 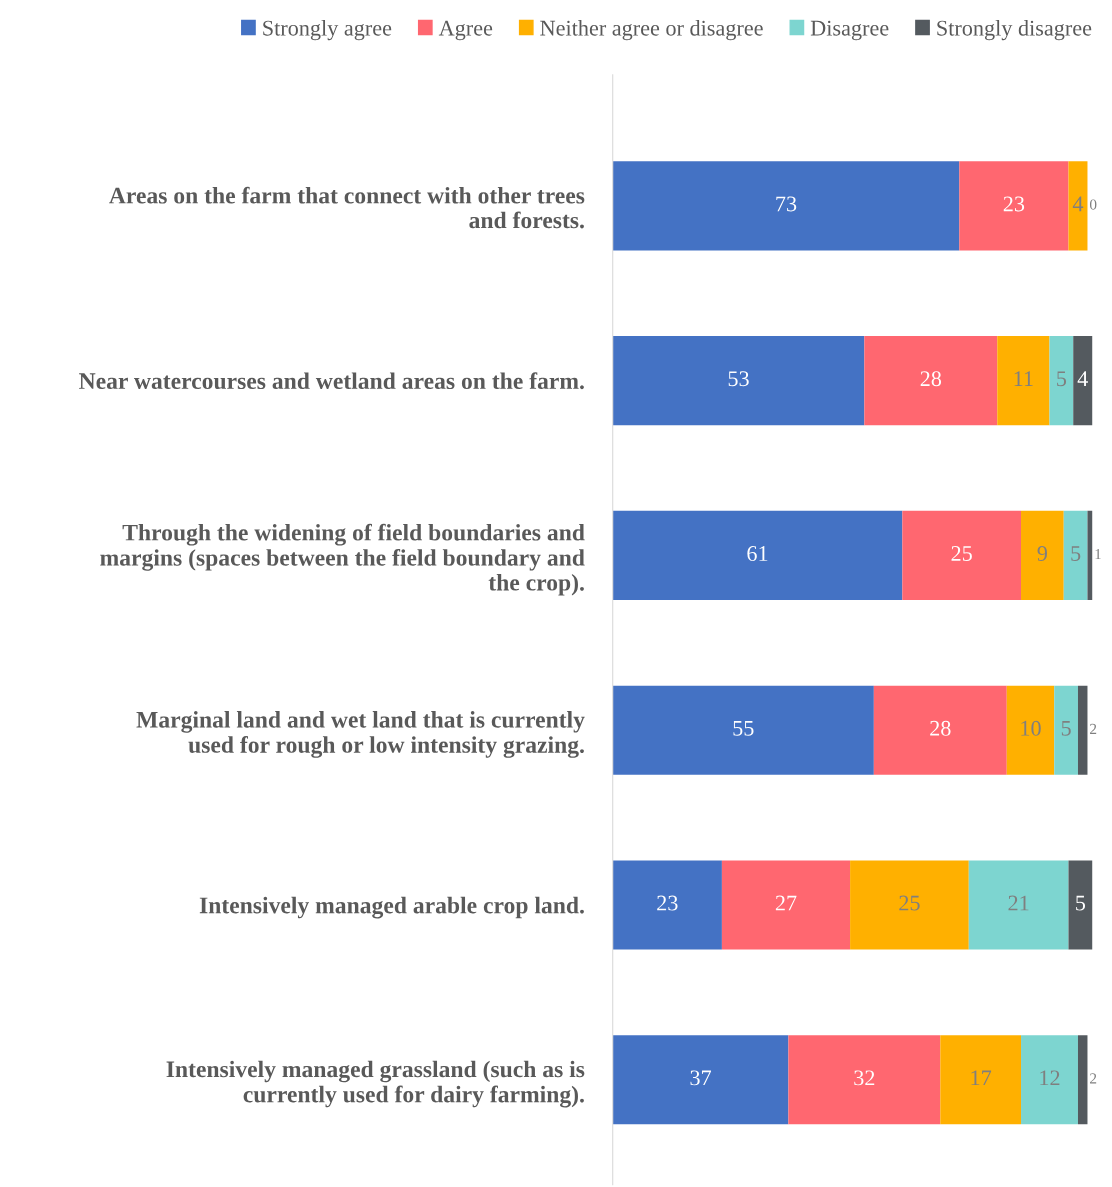 I want to click on data-label: 21, so click(x=1018, y=903).